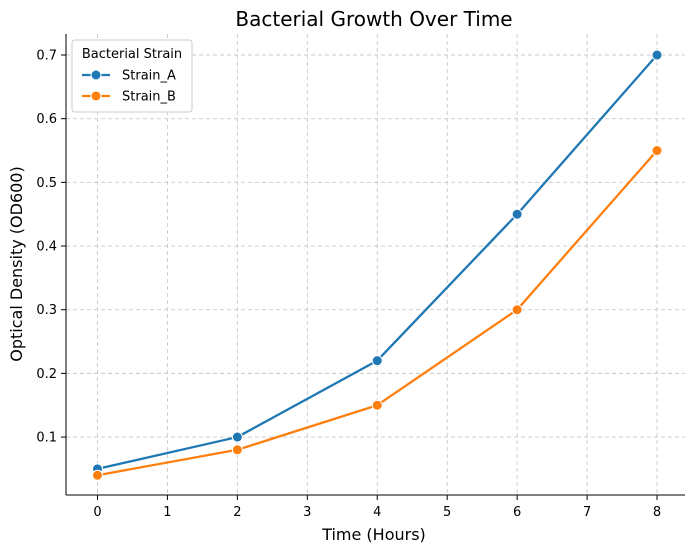 The image size is (695, 553). I want to click on x-tick-label: 6, so click(517, 512).